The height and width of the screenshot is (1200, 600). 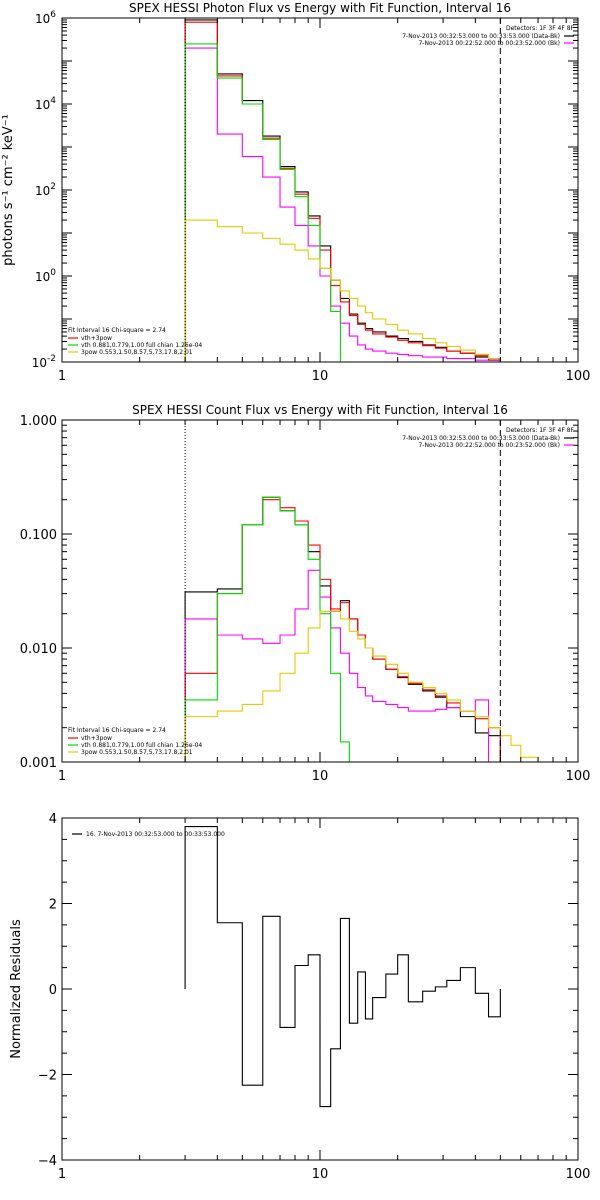 I want to click on y-tick-label: 4, so click(x=53, y=819).